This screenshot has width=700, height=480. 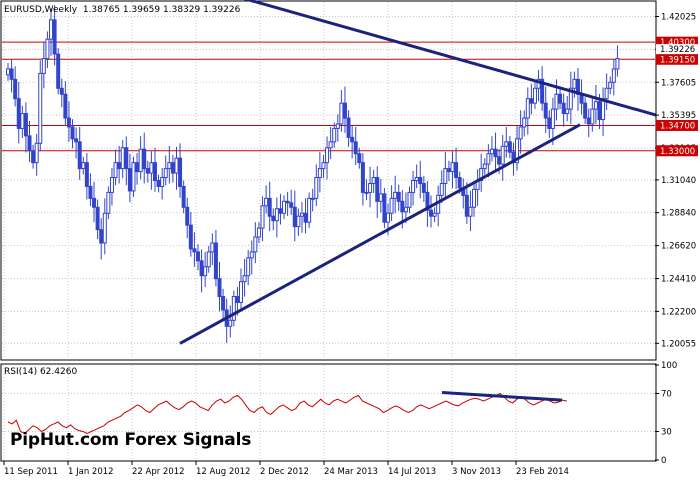 What do you see at coordinates (677, 43) in the screenshot?
I see `level-label: 1.40300` at bounding box center [677, 43].